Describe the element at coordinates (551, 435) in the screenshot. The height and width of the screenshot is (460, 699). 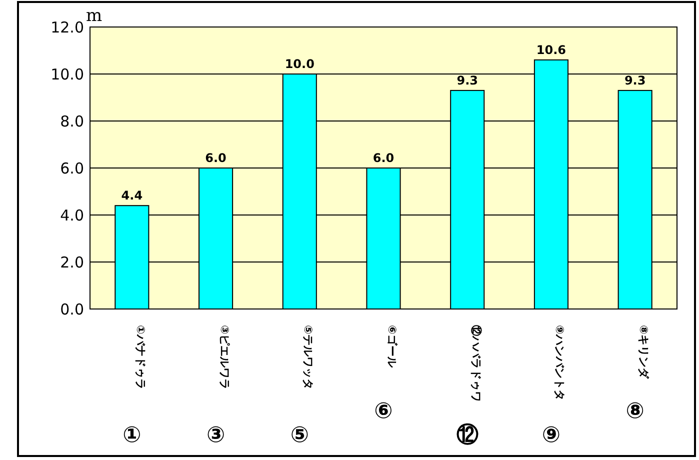
I see `text: ⑨` at that location.